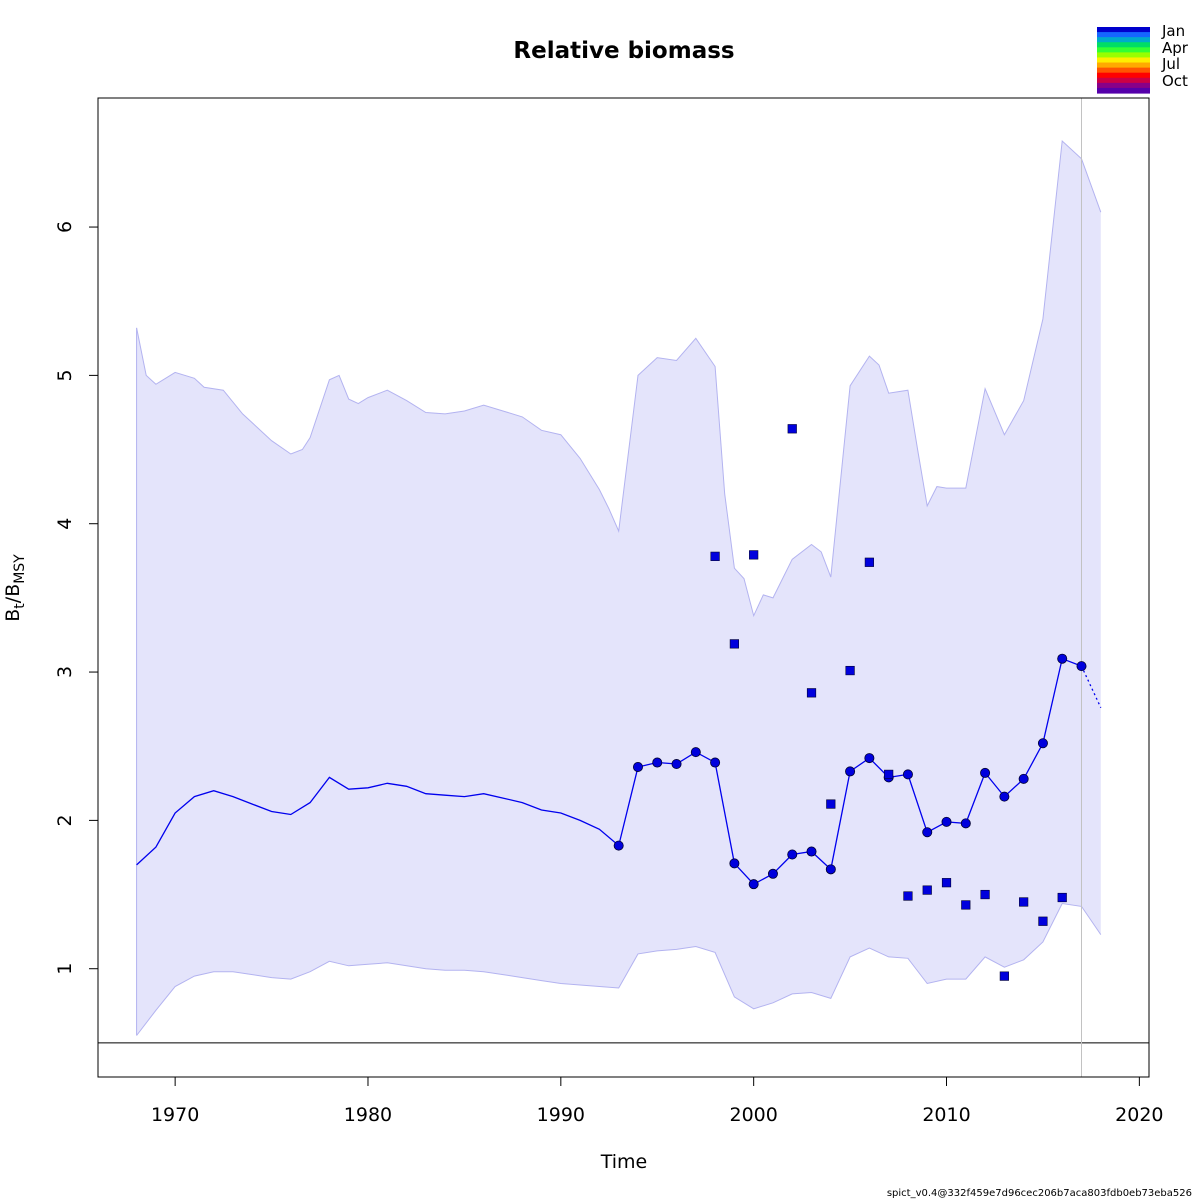 Image resolution: width=1200 pixels, height=1200 pixels. I want to click on legend-label-oct: Oct, so click(1175, 81).